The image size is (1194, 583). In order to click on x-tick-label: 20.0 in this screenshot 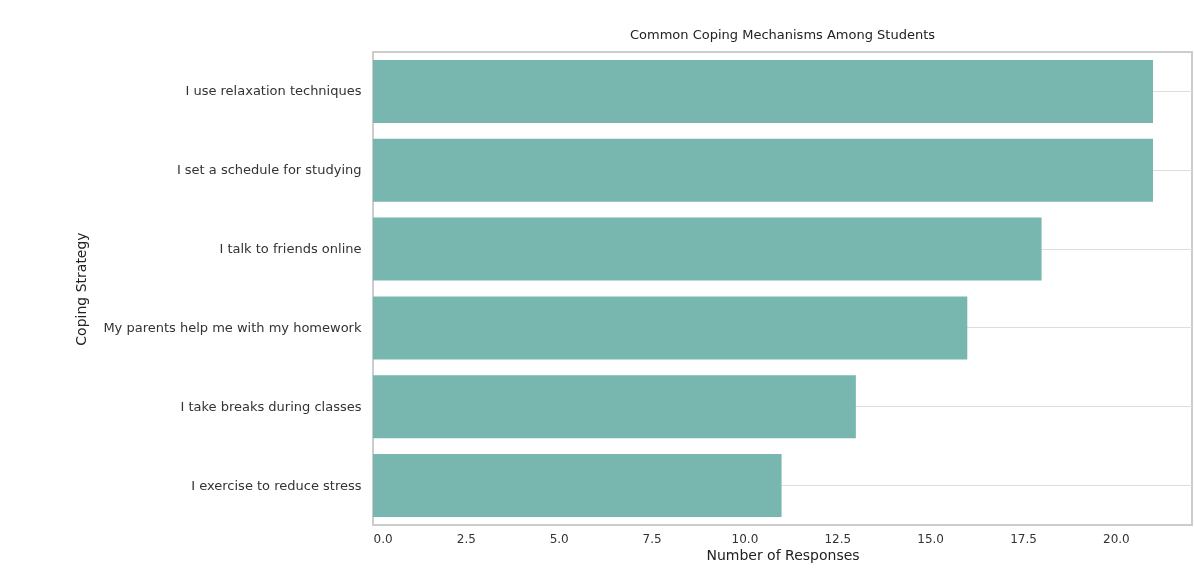, I will do `click(1116, 538)`.